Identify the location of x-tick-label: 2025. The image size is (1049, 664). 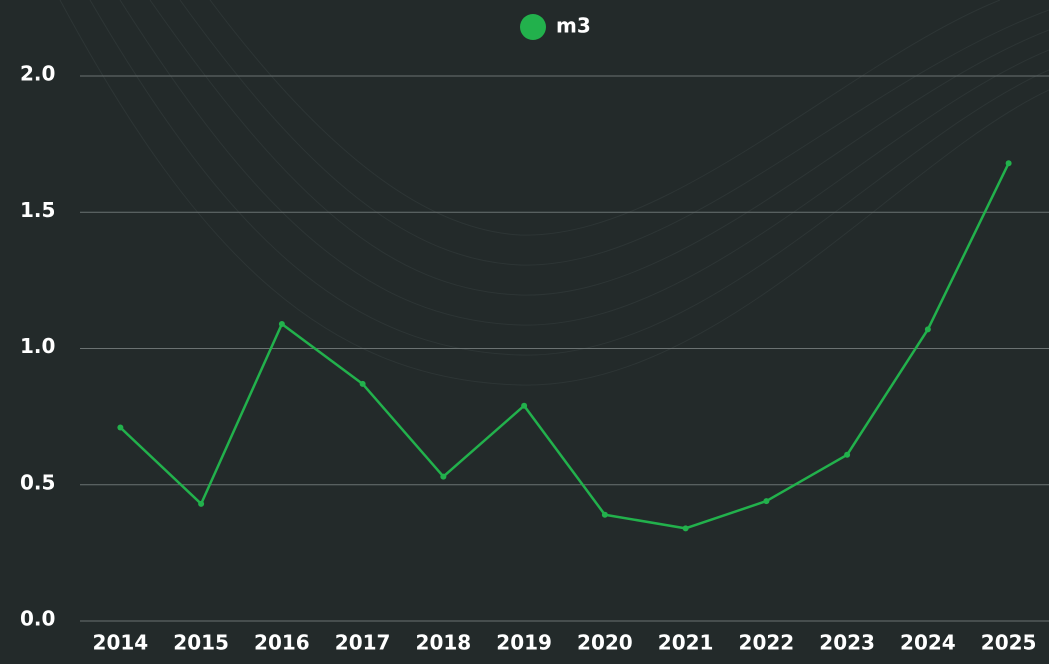
(1009, 643).